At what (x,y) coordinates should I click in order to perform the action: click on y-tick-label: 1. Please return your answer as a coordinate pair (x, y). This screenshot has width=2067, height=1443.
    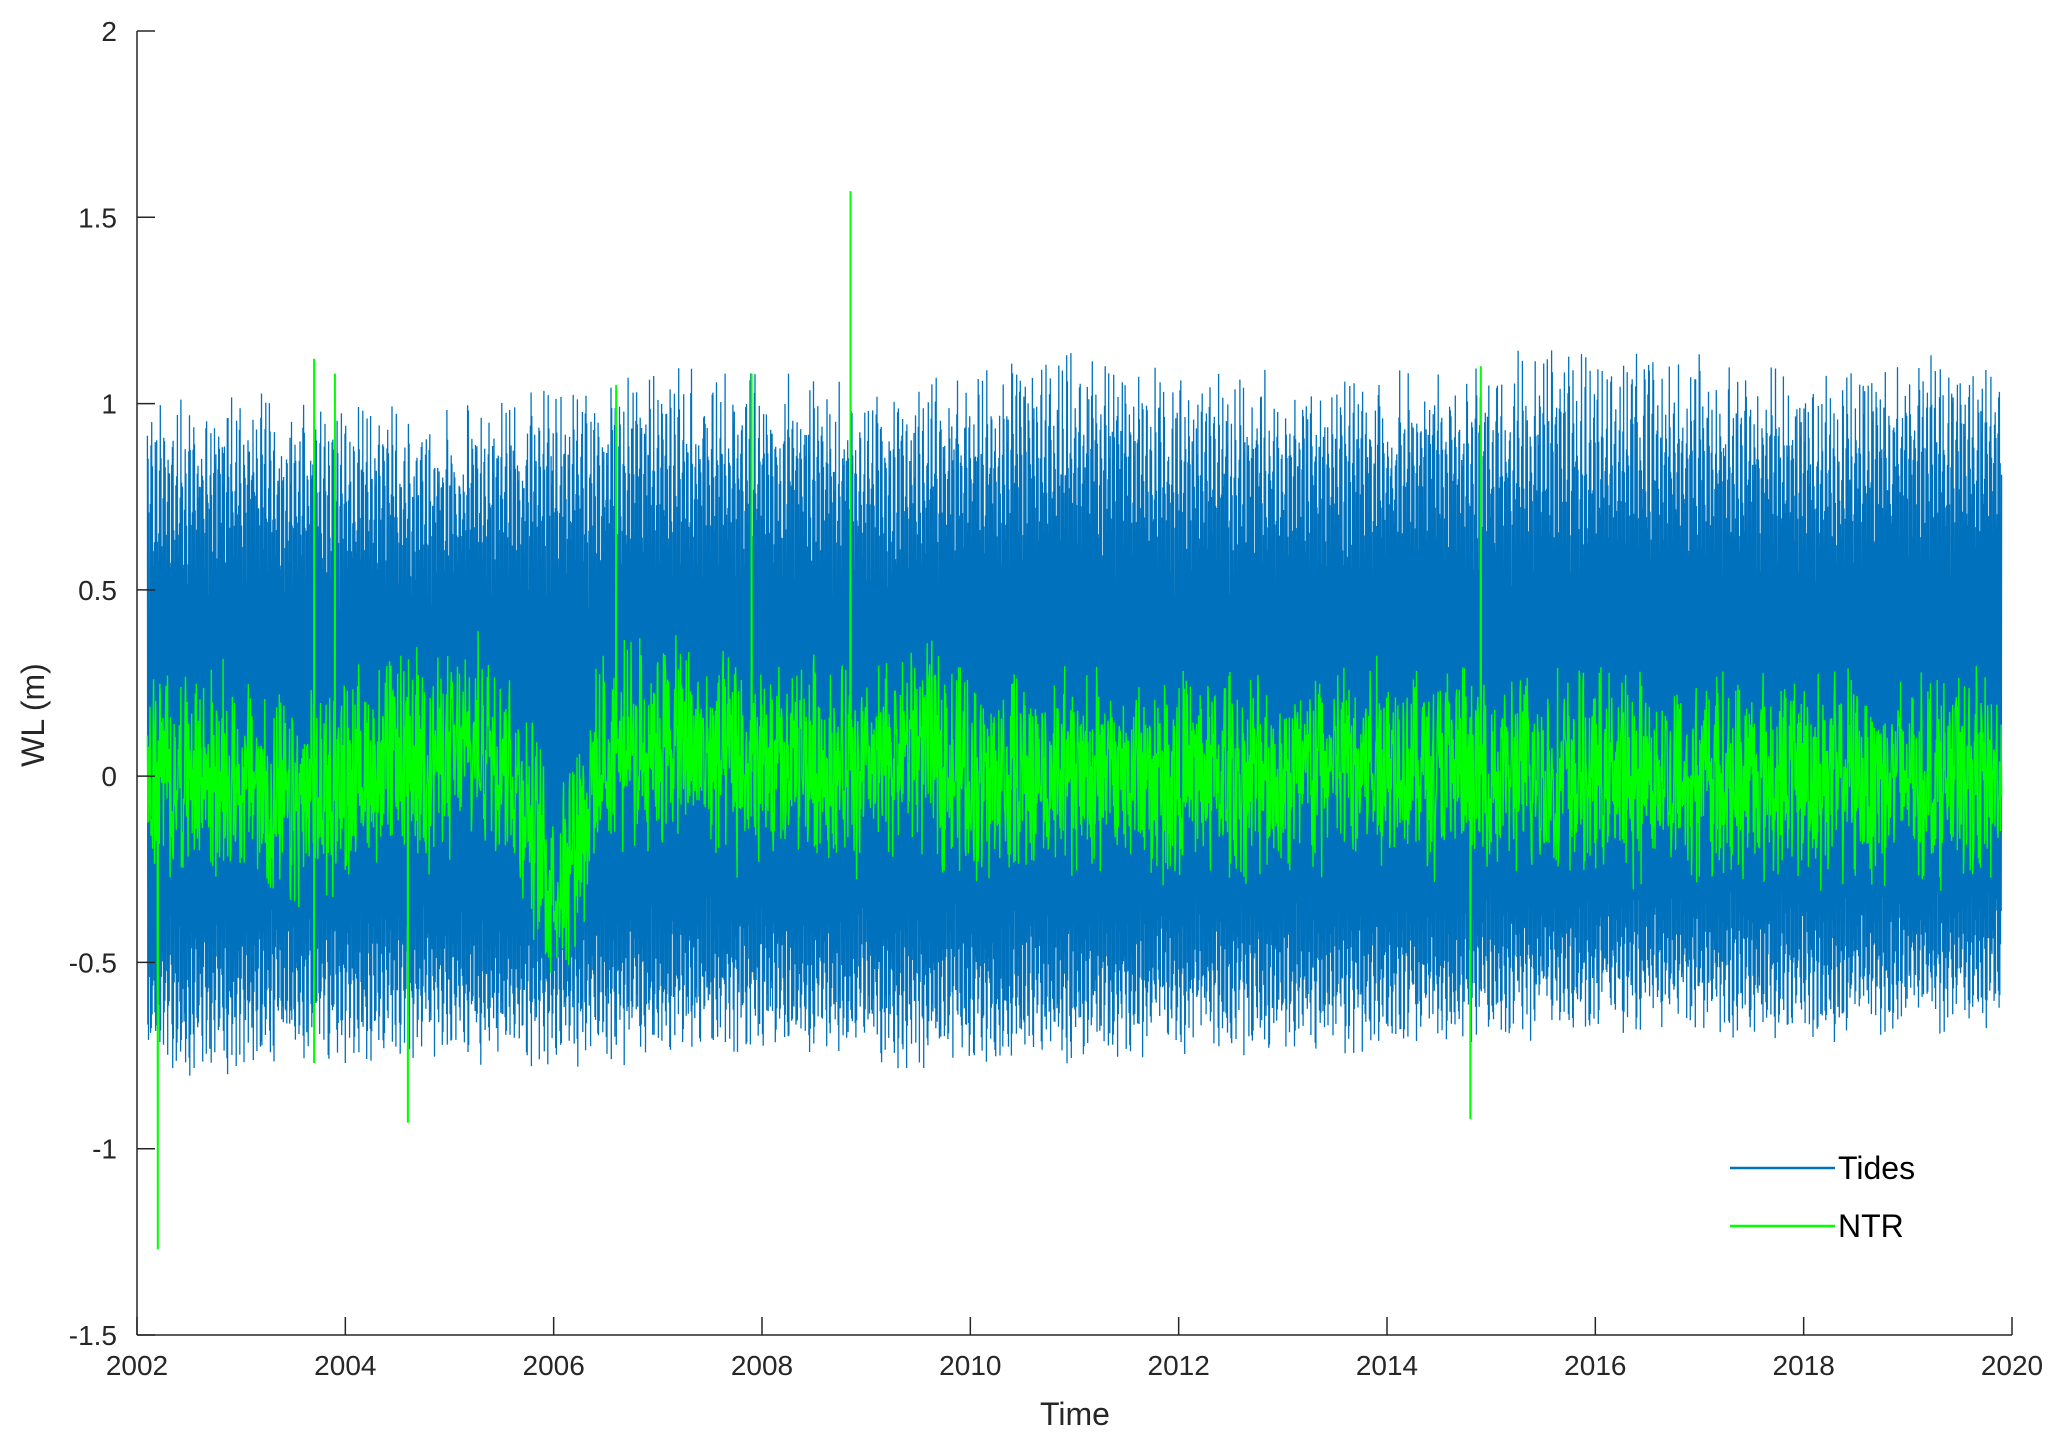
    Looking at the image, I should click on (109, 404).